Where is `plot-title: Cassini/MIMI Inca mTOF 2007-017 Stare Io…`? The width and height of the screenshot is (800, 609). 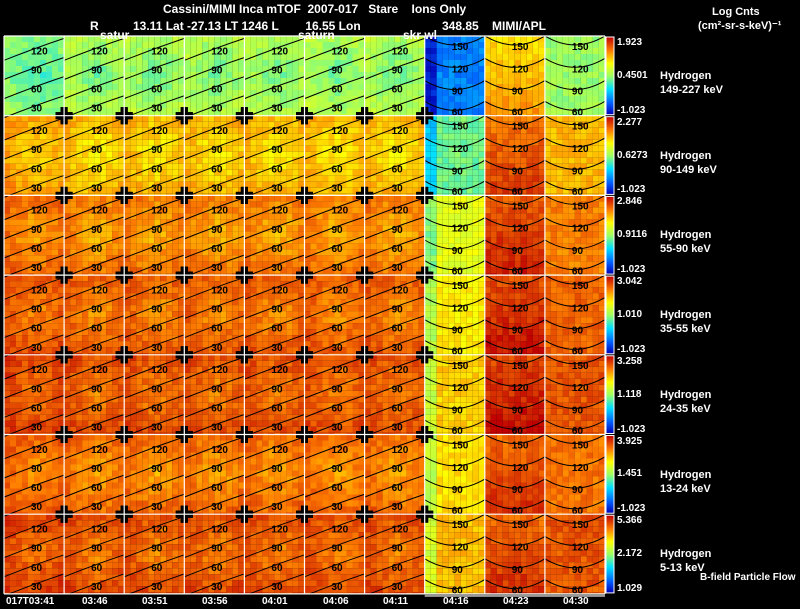
plot-title: Cassini/MIMI Inca mTOF 2007-017 Stare Io… is located at coordinates (315, 9).